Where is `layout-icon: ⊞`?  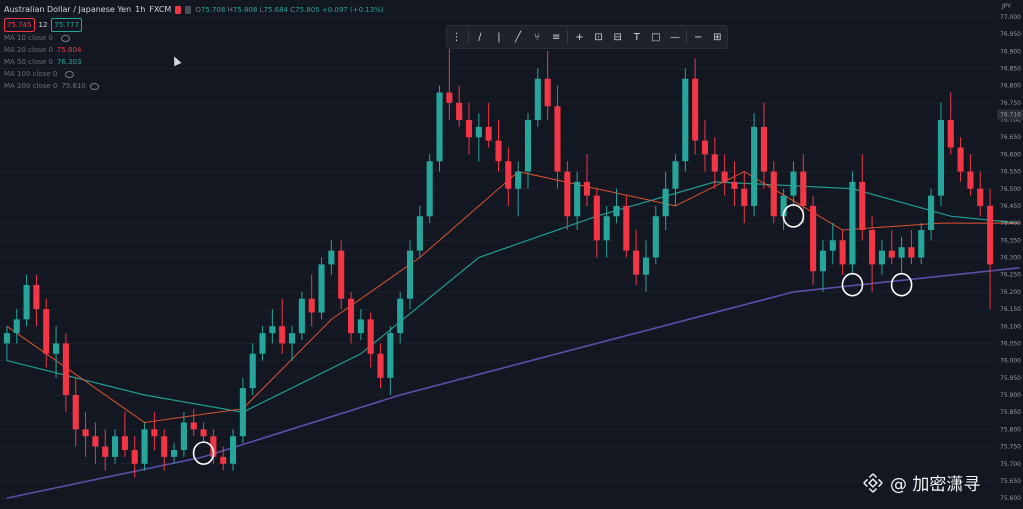
layout-icon: ⊞ is located at coordinates (717, 37).